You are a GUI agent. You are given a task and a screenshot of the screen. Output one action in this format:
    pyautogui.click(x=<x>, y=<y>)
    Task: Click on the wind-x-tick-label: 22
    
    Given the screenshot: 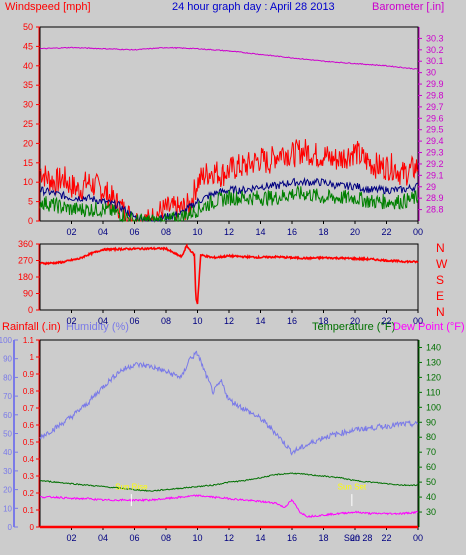 What is the action you would take?
    pyautogui.click(x=386, y=232)
    